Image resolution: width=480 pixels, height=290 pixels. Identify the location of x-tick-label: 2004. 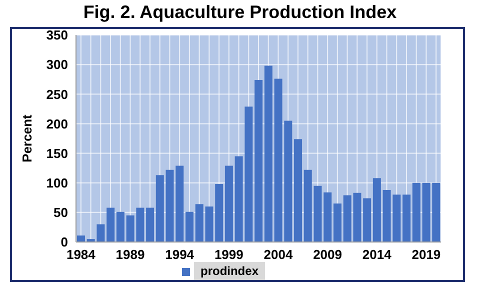
(279, 254).